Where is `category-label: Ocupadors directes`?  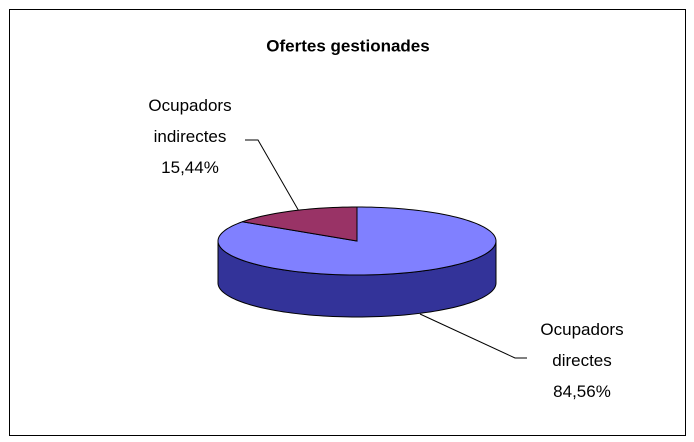
category-label: Ocupadors directes is located at coordinates (582, 345).